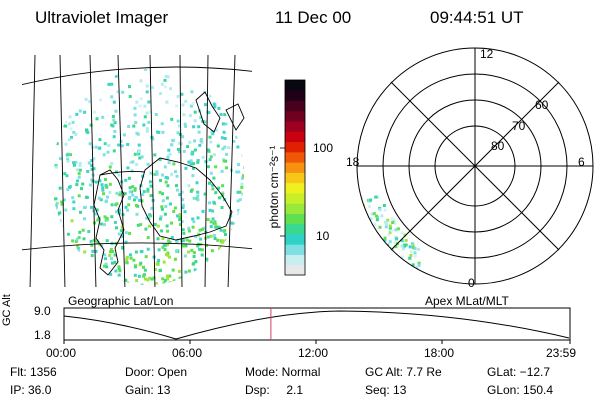  I want to click on x-tick-1800: 18:00, so click(439, 353).